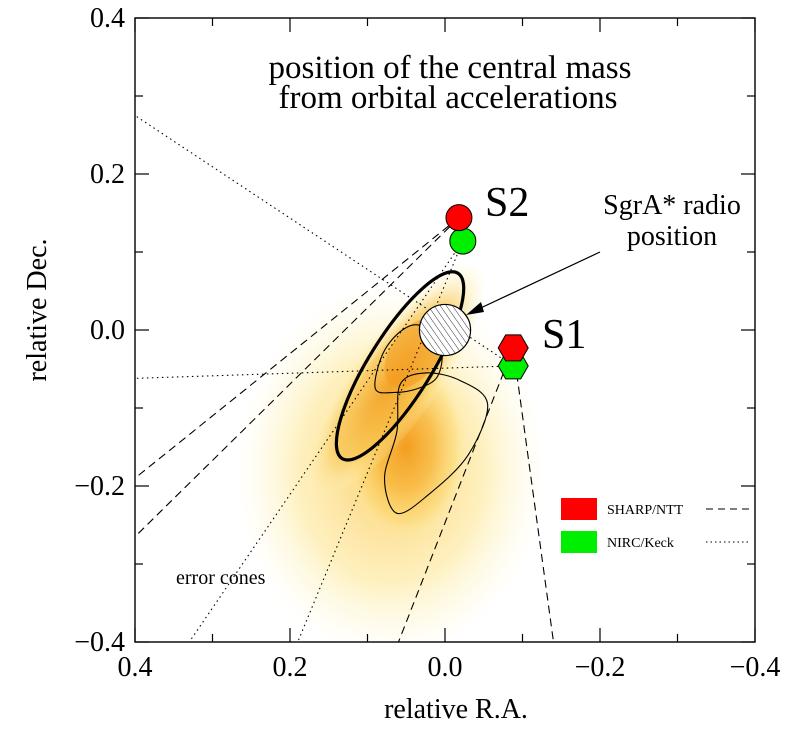 This screenshot has height=729, width=792. What do you see at coordinates (579, 509) in the screenshot?
I see `legend-swatch-sharp` at bounding box center [579, 509].